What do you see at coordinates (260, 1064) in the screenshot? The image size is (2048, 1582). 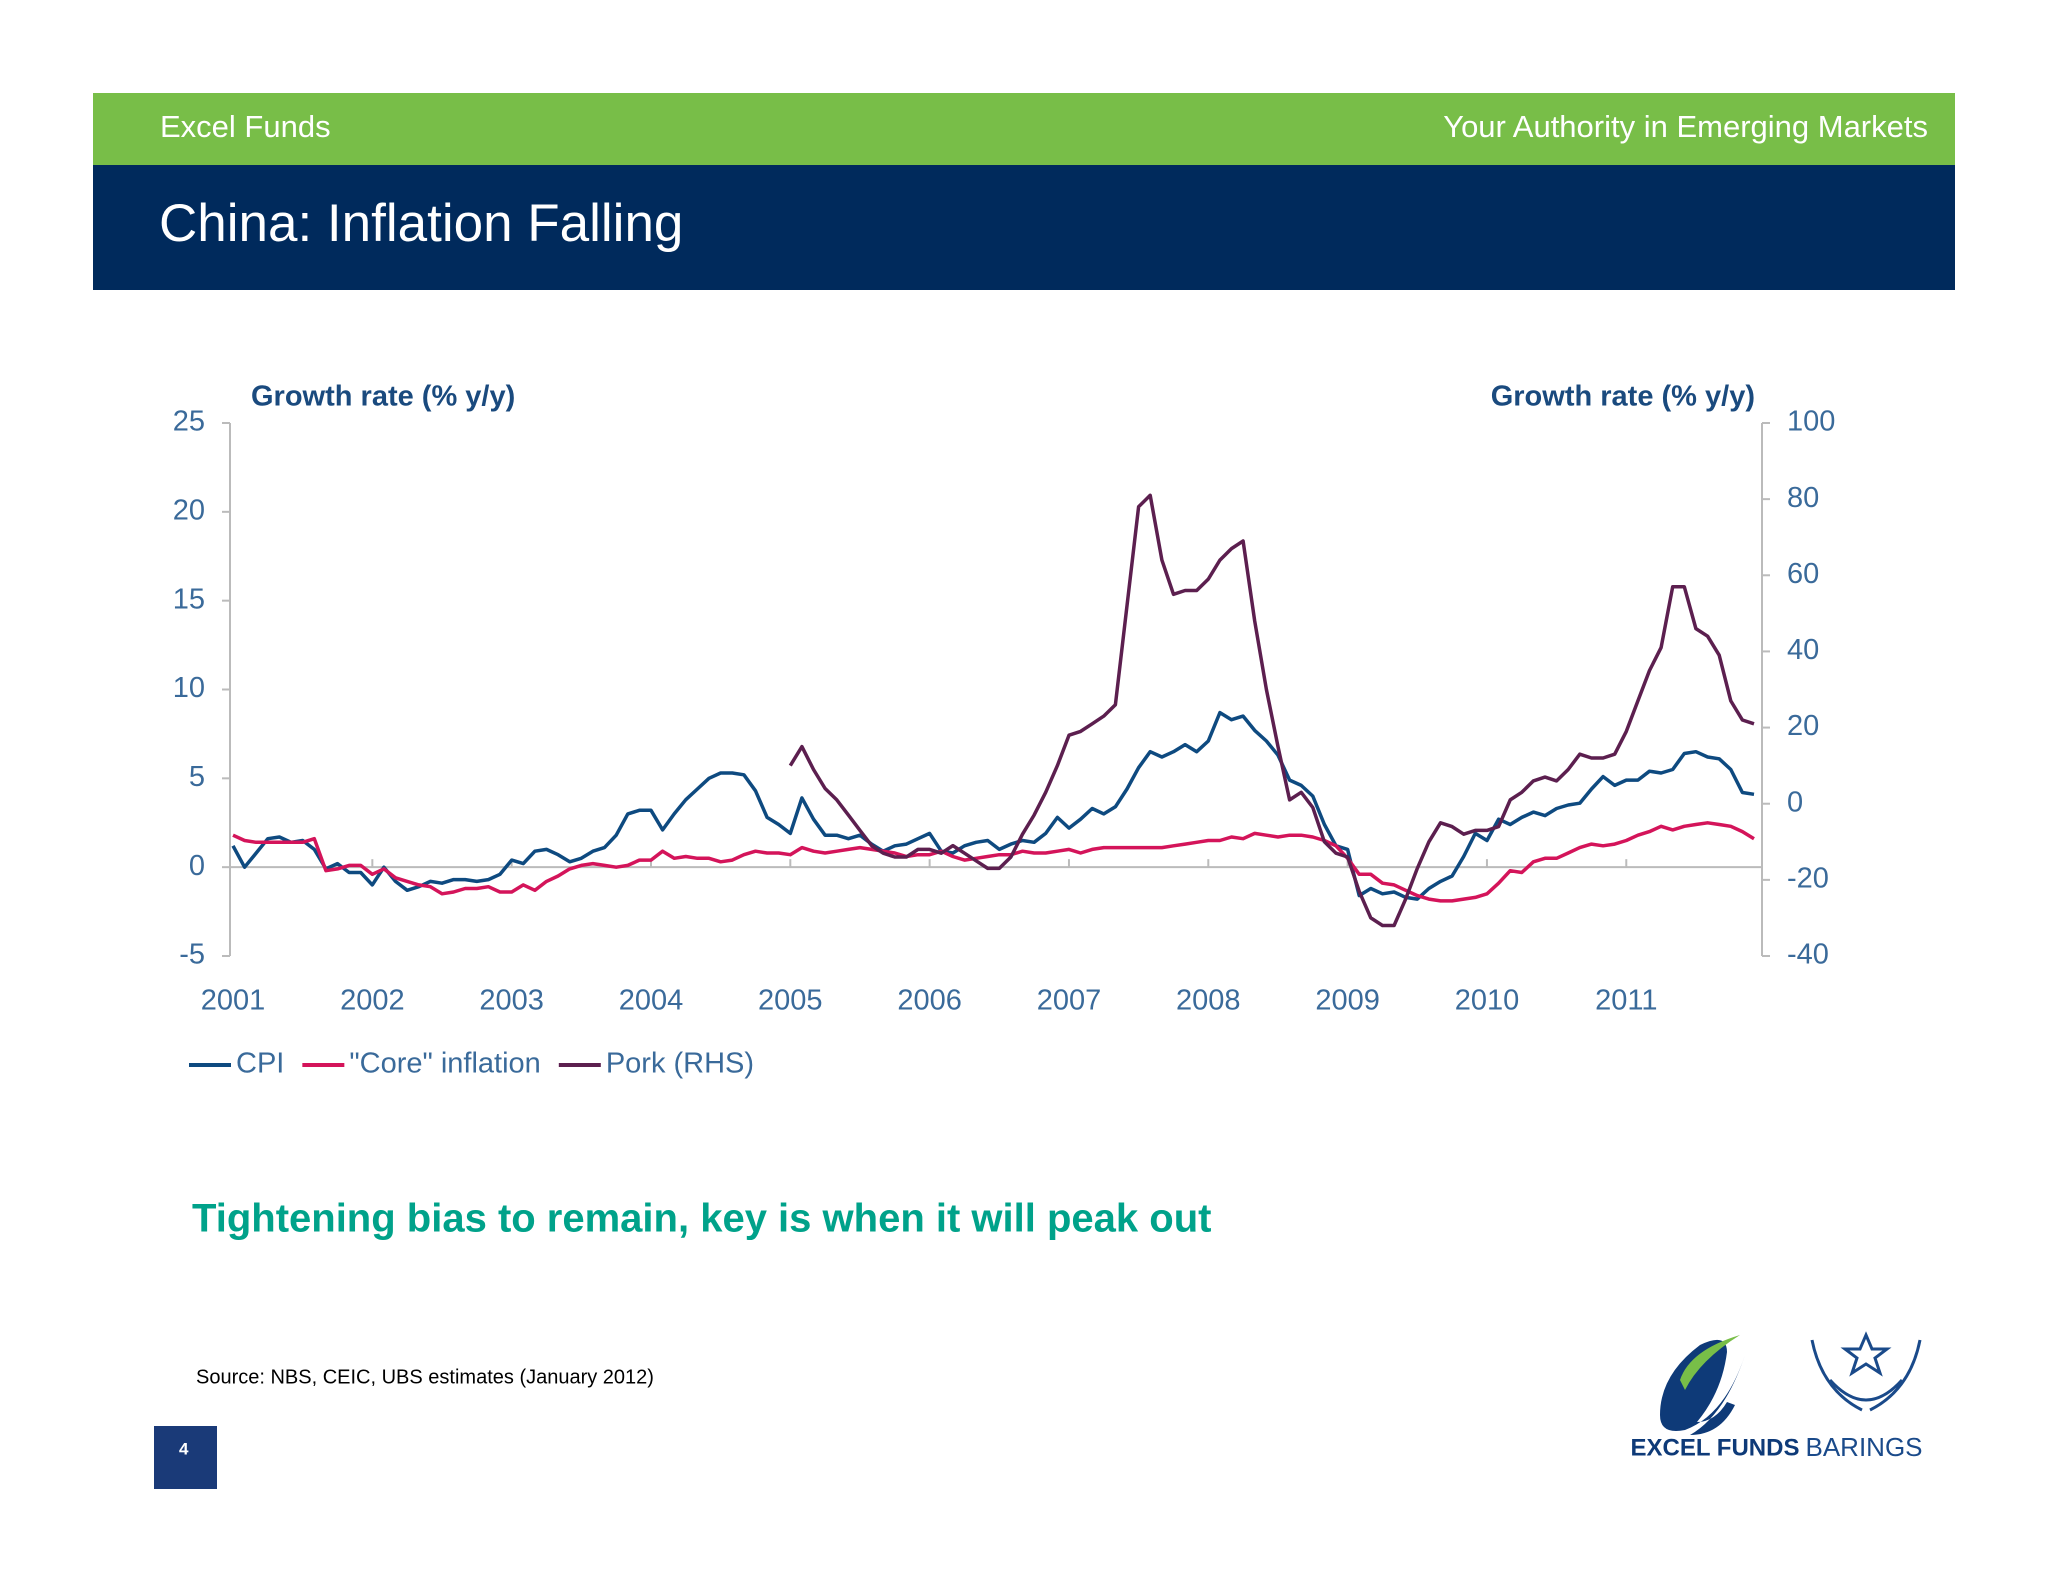 I see `legend-label: CPI` at bounding box center [260, 1064].